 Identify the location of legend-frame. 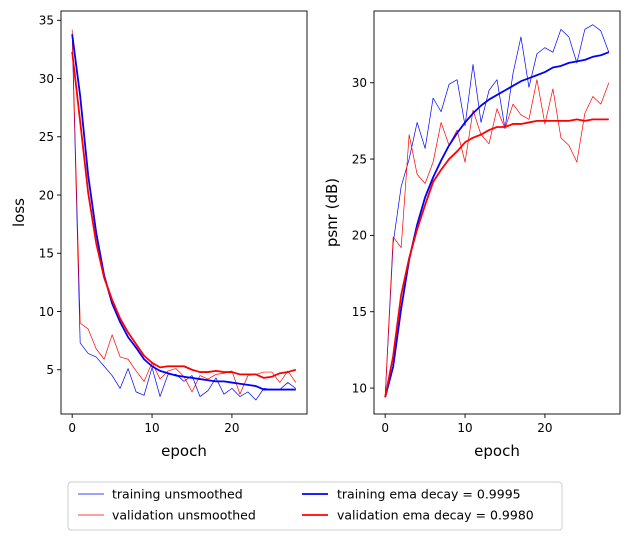
(315, 506).